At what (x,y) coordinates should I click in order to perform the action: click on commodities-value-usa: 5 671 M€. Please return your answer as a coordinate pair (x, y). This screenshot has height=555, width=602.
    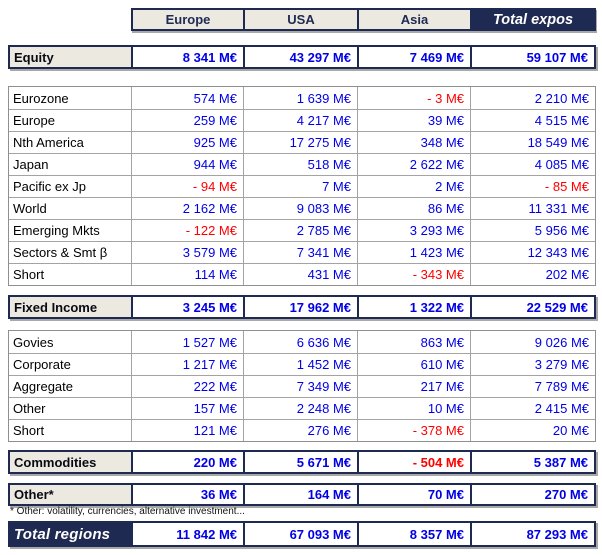
    Looking at the image, I should click on (300, 462).